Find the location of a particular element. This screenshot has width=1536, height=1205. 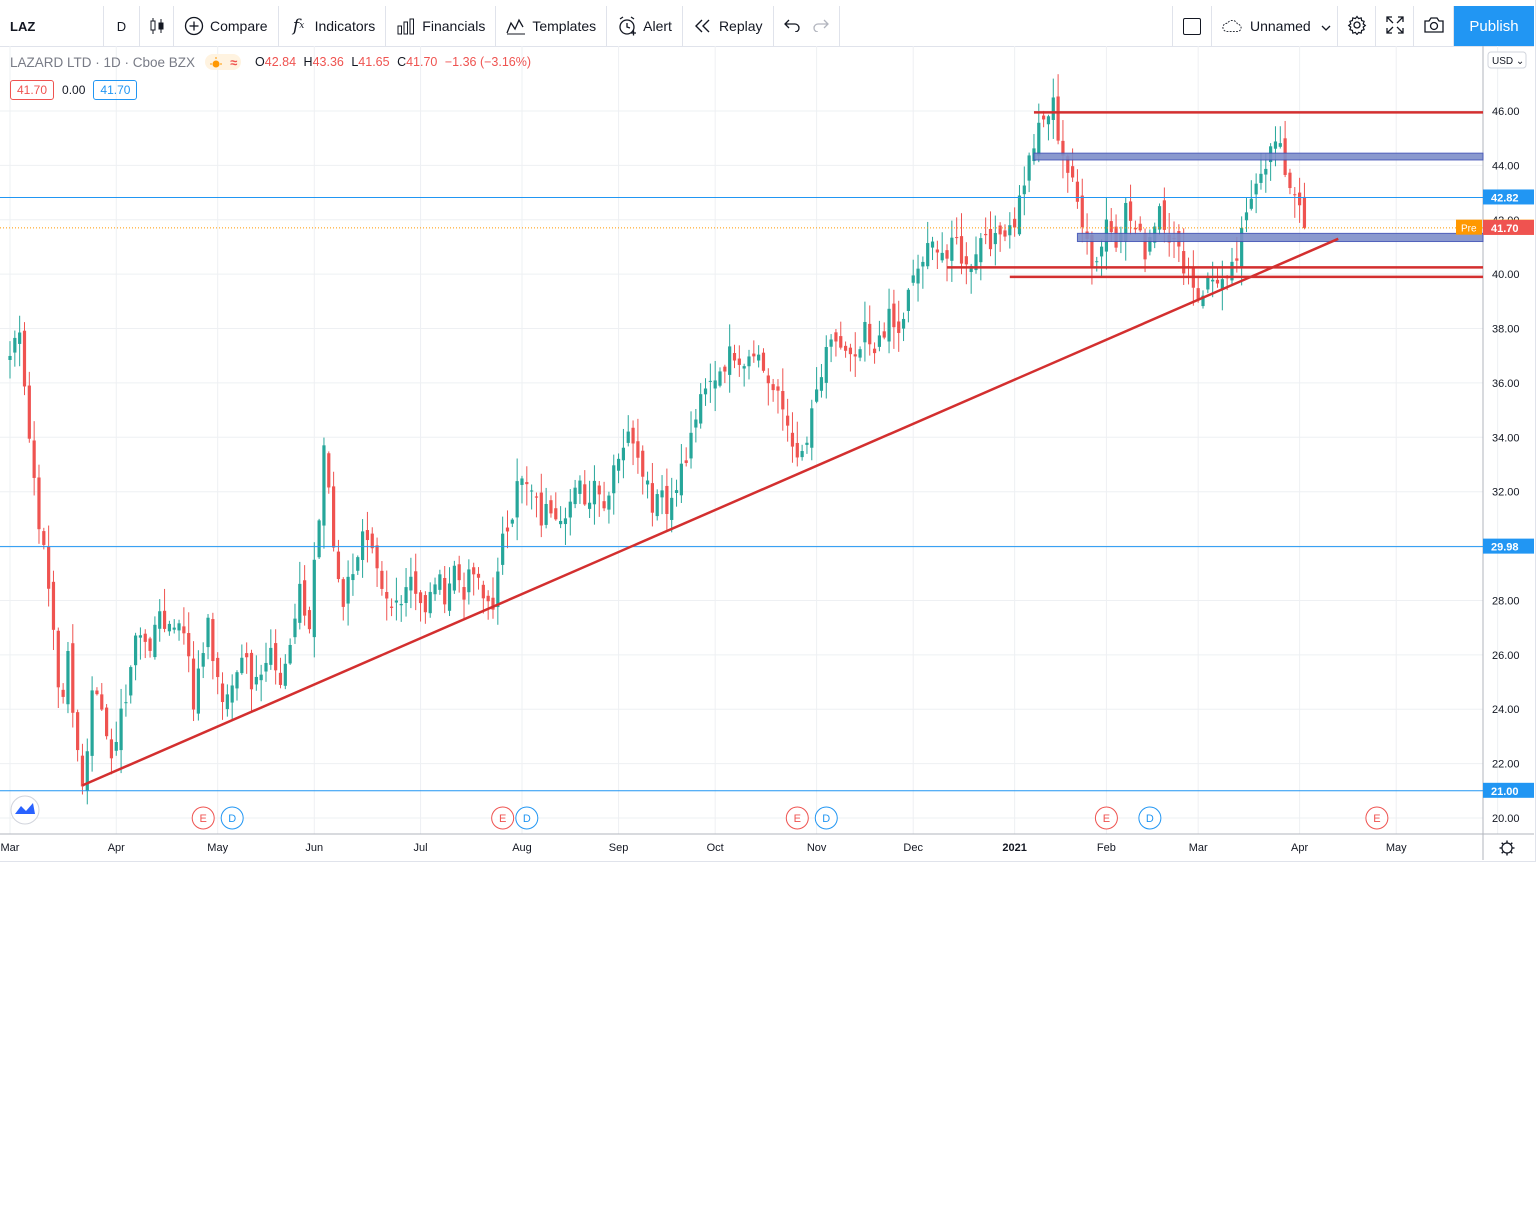

layout-menu-button: Unnamed is located at coordinates (1275, 26).